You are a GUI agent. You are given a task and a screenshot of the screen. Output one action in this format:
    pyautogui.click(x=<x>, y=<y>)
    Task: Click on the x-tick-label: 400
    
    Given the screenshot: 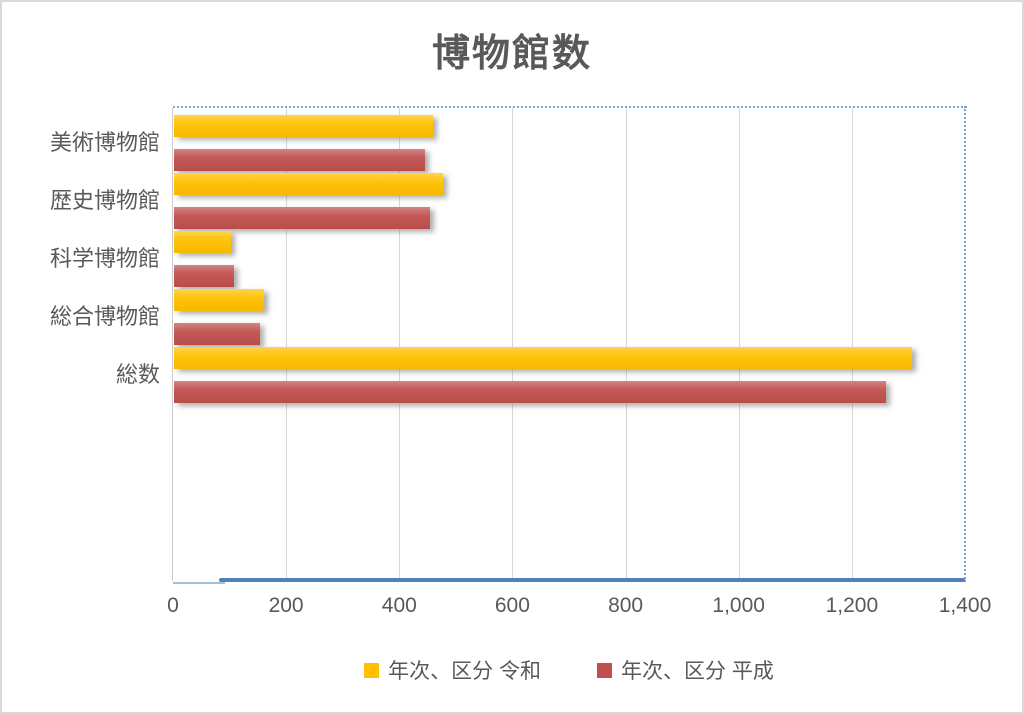 What is the action you would take?
    pyautogui.click(x=399, y=605)
    